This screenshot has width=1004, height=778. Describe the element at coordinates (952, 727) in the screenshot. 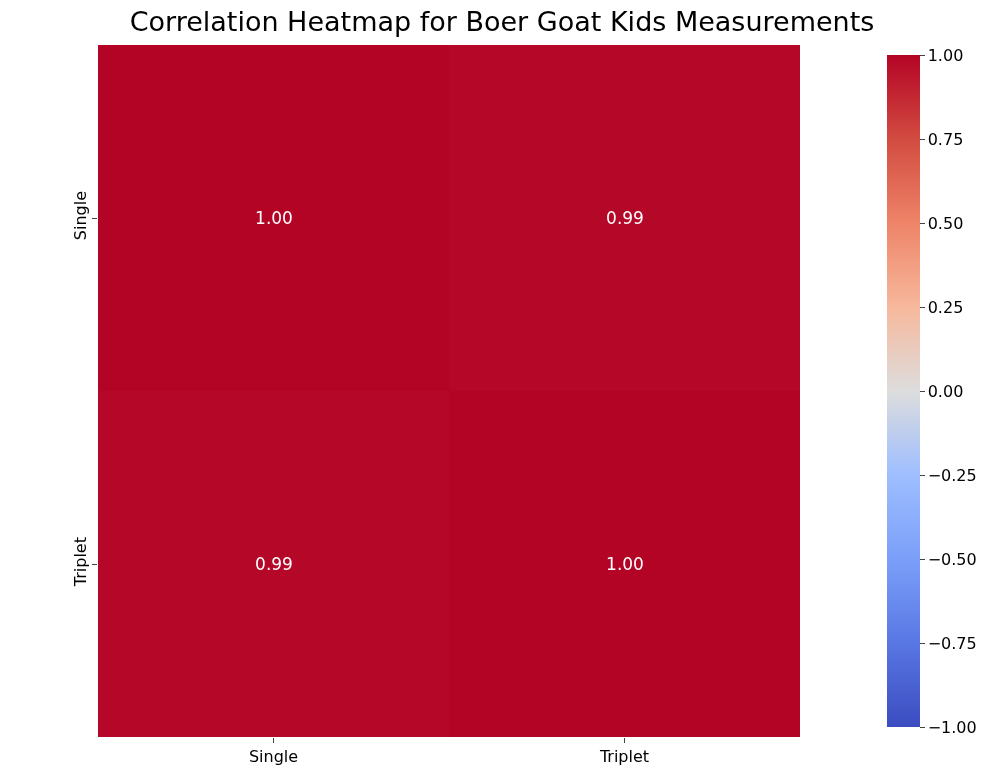

I see `color-bar-label: −1.00` at that location.